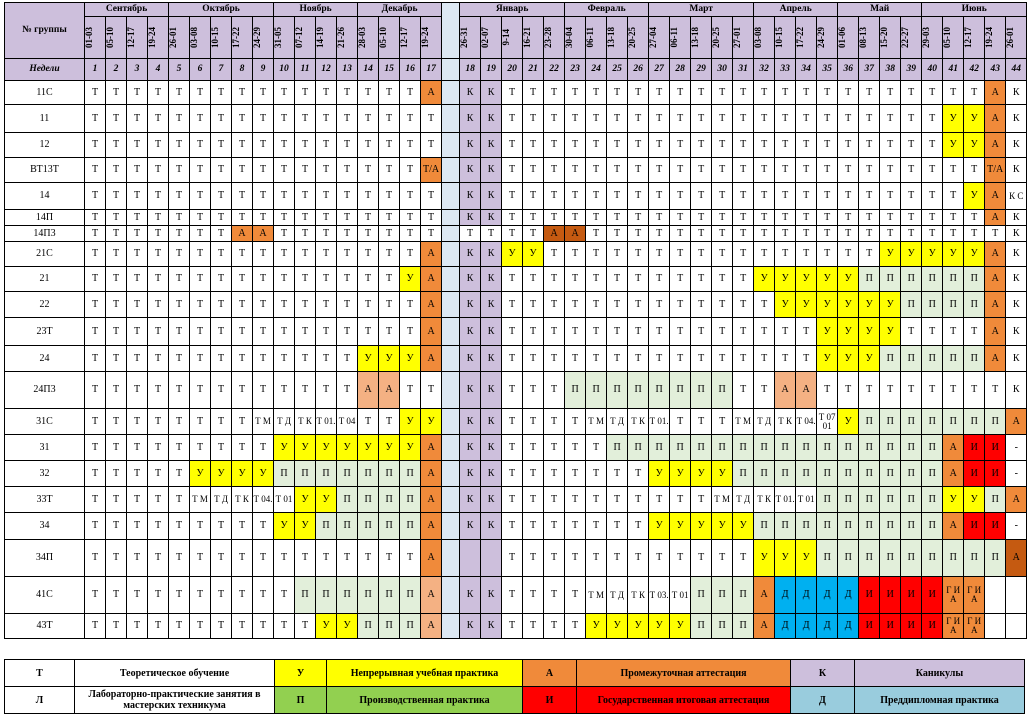 This screenshot has height=719, width=1027. Describe the element at coordinates (263, 499) in the screenshot. I see `schedule-cell: Т 04.` at that location.